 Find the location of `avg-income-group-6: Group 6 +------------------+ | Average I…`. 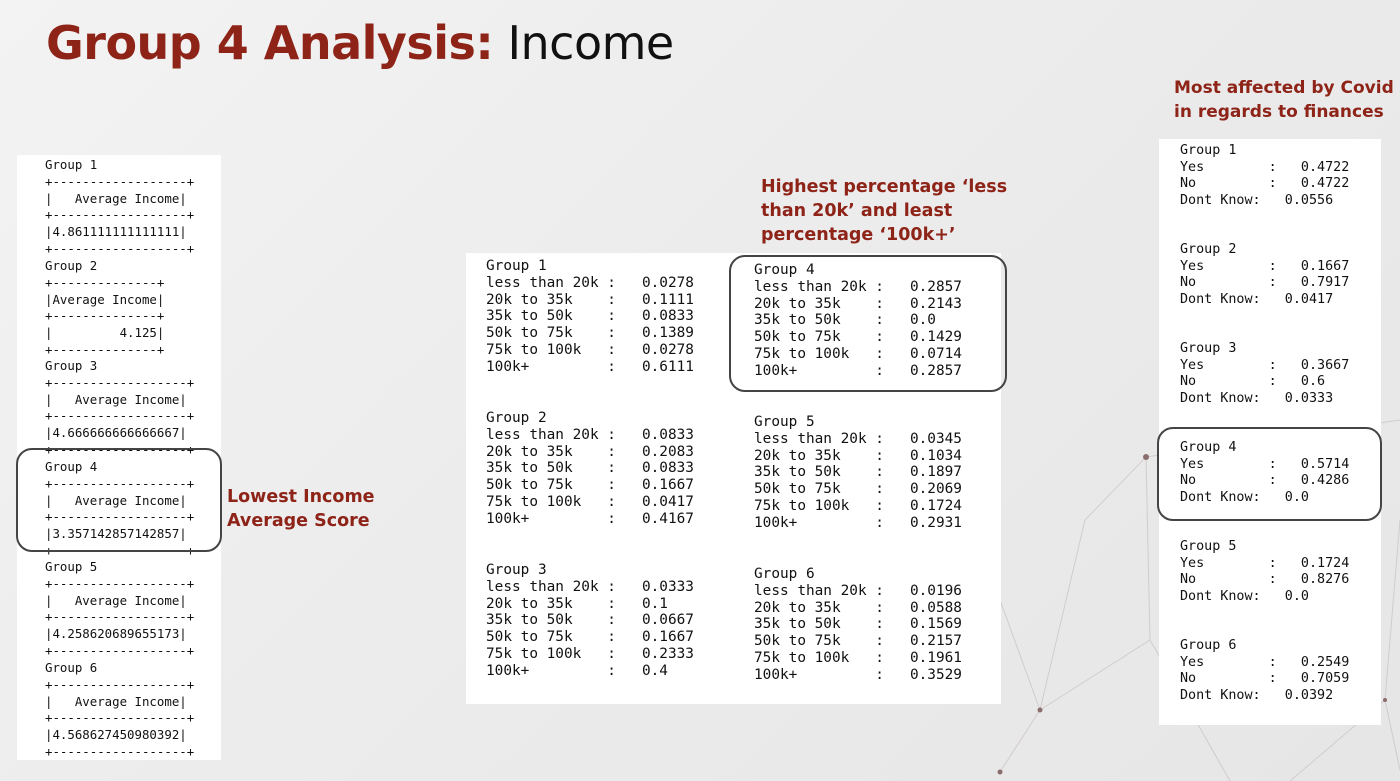

avg-income-group-6: Group 6 +------------------+ | Average I… is located at coordinates (120, 709).